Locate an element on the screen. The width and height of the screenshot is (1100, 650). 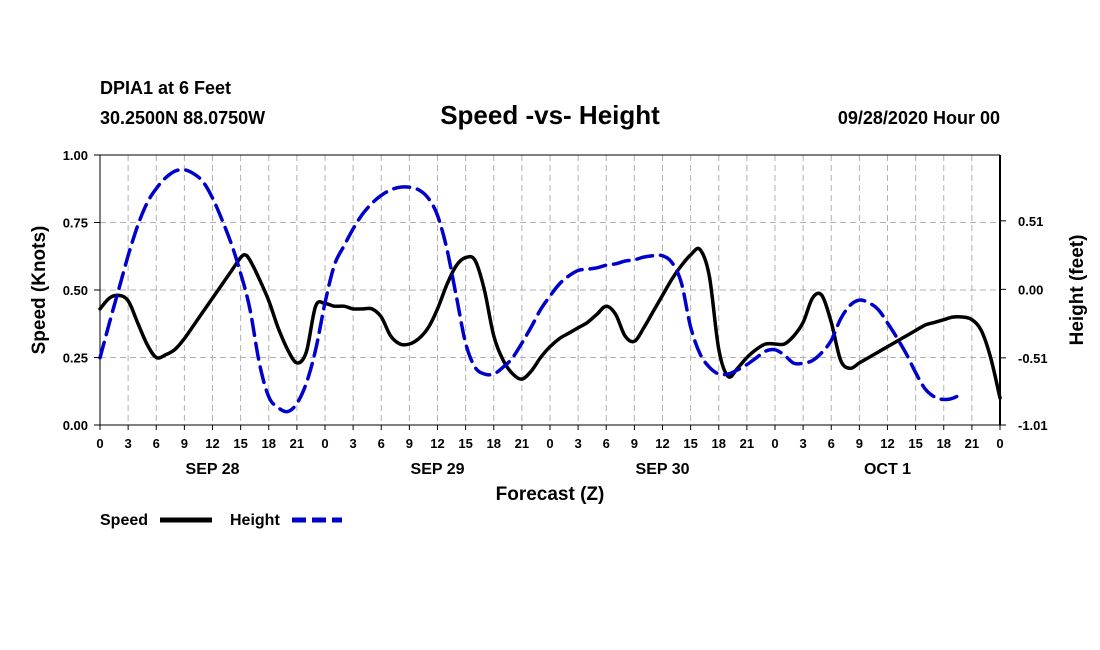
y-right-tick-label: 0.00 is located at coordinates (1030, 289).